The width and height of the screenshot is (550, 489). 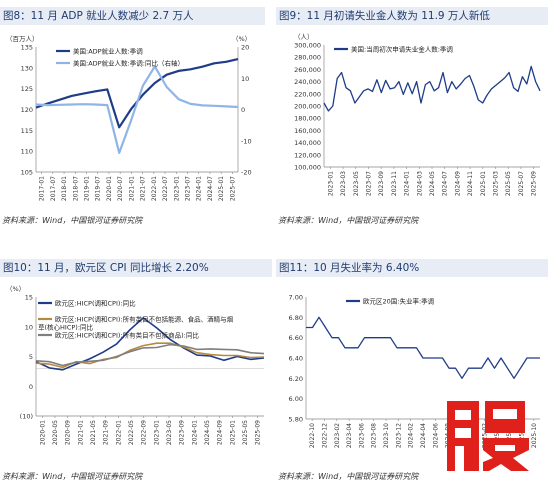 What do you see at coordinates (98, 188) in the screenshot?
I see `x-tick-label: 2019-07` at bounding box center [98, 188].